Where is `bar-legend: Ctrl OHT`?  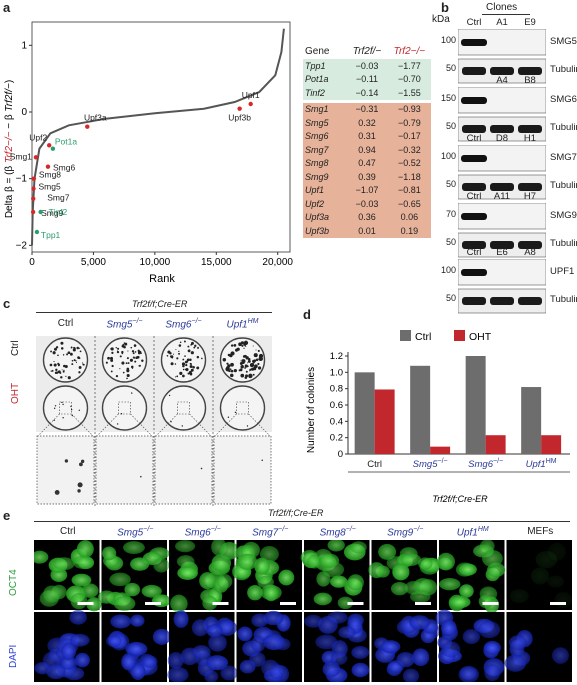
bar-legend: Ctrl OHT is located at coordinates (446, 336).